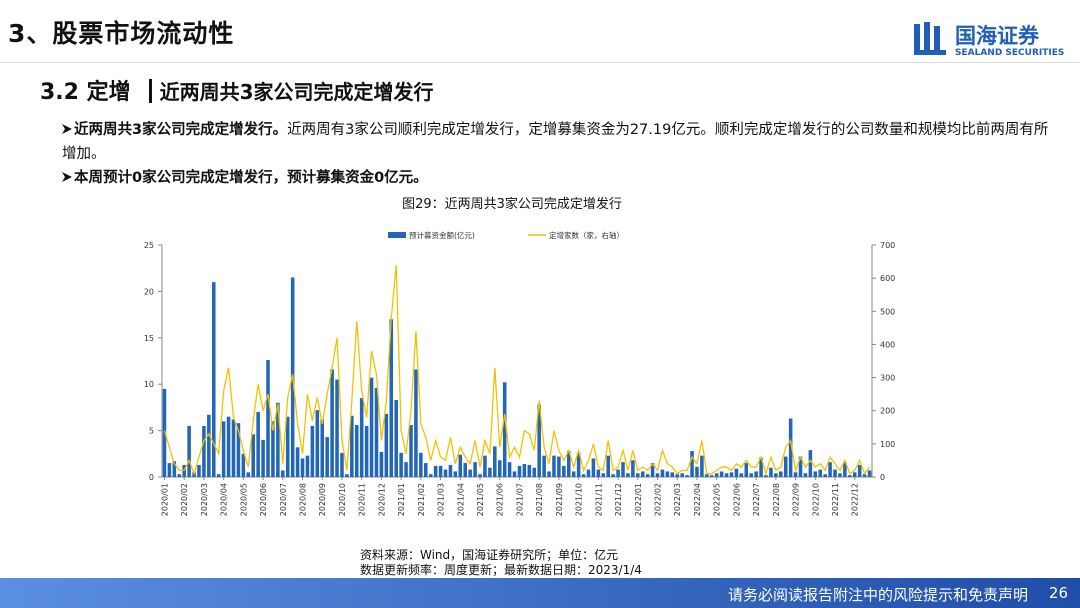 The height and width of the screenshot is (608, 1080). Describe the element at coordinates (887, 278) in the screenshot. I see `y2-tick-label: 600` at that location.